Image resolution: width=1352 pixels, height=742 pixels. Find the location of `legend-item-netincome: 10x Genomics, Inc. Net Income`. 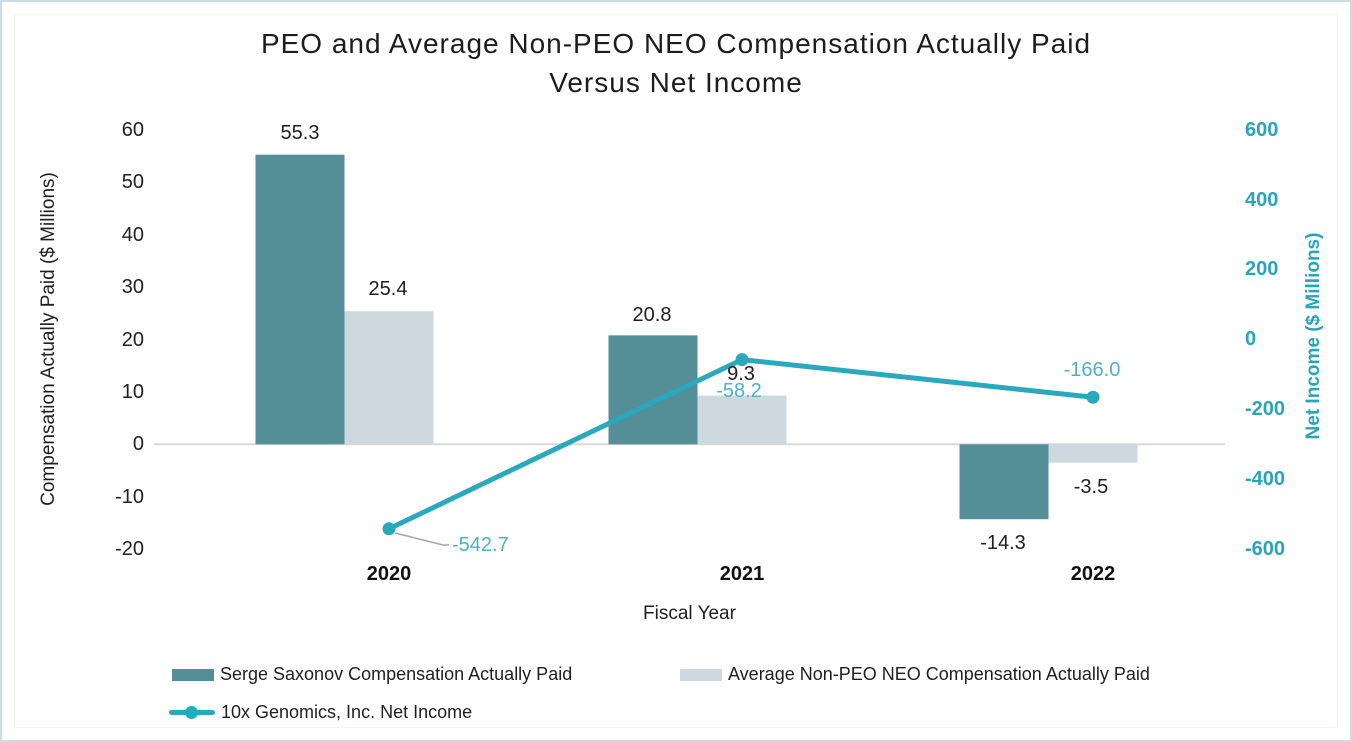

legend-item-netincome: 10x Genomics, Inc. Net Income is located at coordinates (320, 712).